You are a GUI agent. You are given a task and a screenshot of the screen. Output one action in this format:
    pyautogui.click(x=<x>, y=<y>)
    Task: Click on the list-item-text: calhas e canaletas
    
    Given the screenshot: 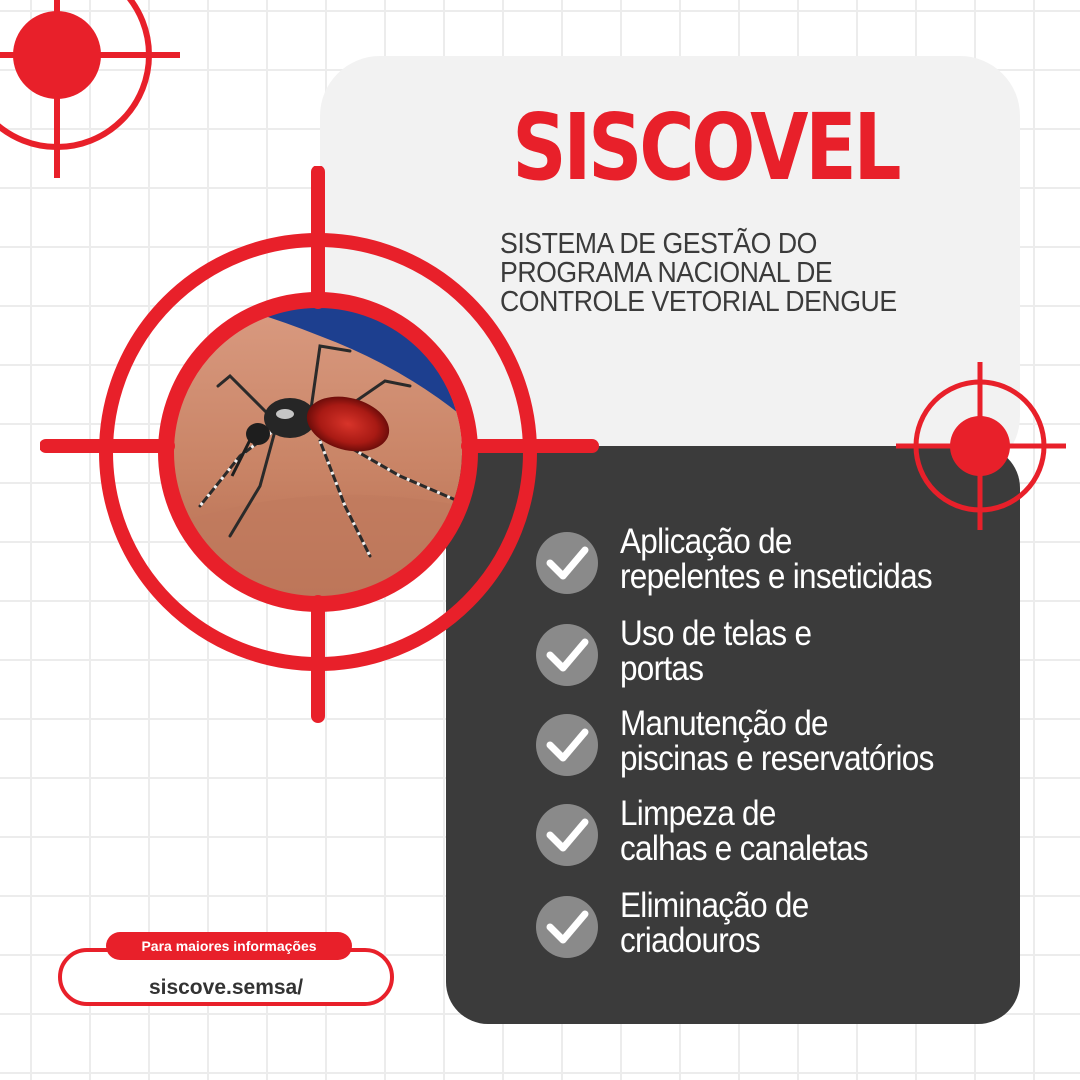 What is the action you would take?
    pyautogui.click(x=744, y=848)
    